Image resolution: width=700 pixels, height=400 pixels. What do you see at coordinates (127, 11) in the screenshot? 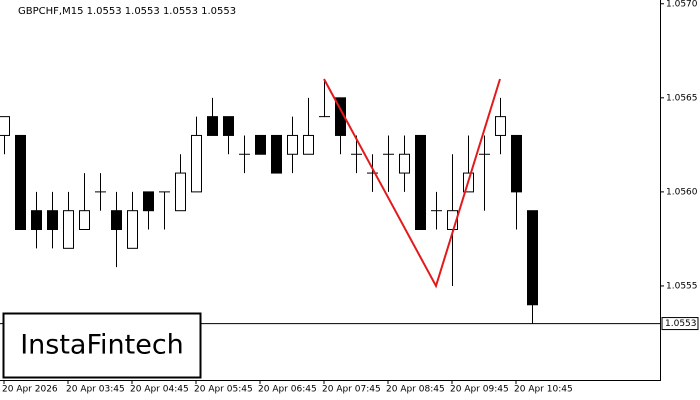
I see `chart-title: GBPCHF,M15 1.0553 1.0553 1.0553 1.0553` at bounding box center [127, 11].